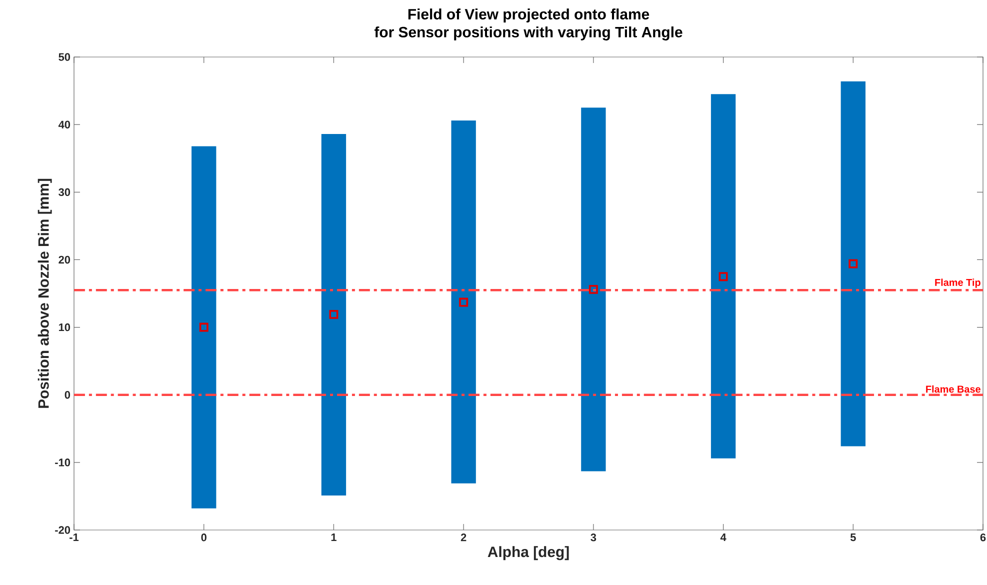 The height and width of the screenshot is (585, 987). What do you see at coordinates (953, 389) in the screenshot?
I see `ref-line-label: Flame Base` at bounding box center [953, 389].